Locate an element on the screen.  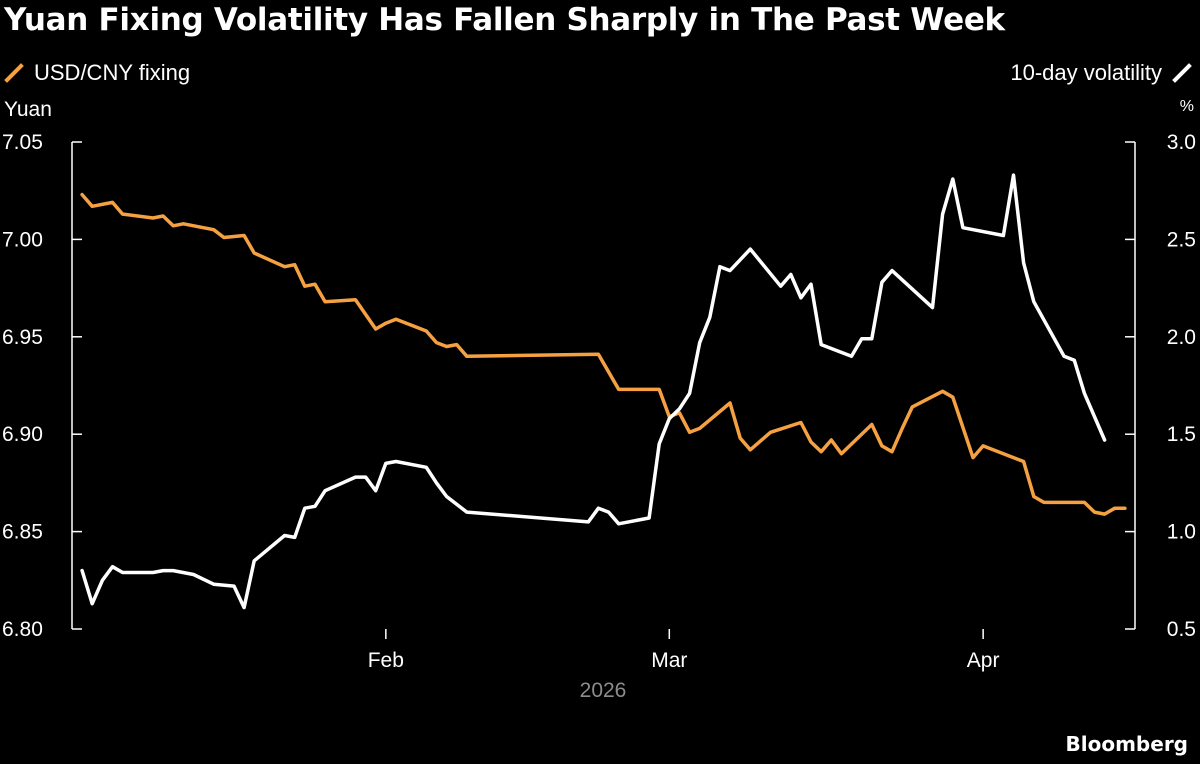
legend-fixing: USD/CNY fixing is located at coordinates (97, 73).